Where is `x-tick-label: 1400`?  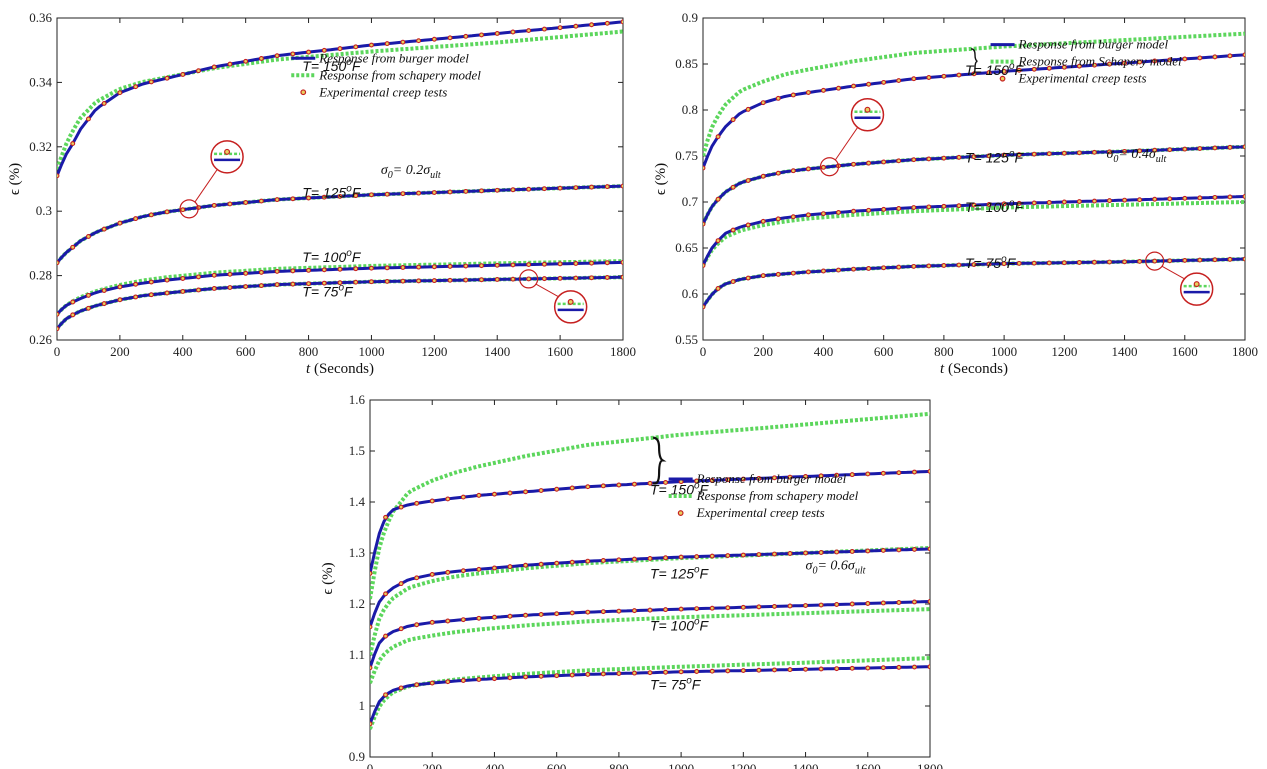
x-tick-label: 1400 is located at coordinates (1125, 351).